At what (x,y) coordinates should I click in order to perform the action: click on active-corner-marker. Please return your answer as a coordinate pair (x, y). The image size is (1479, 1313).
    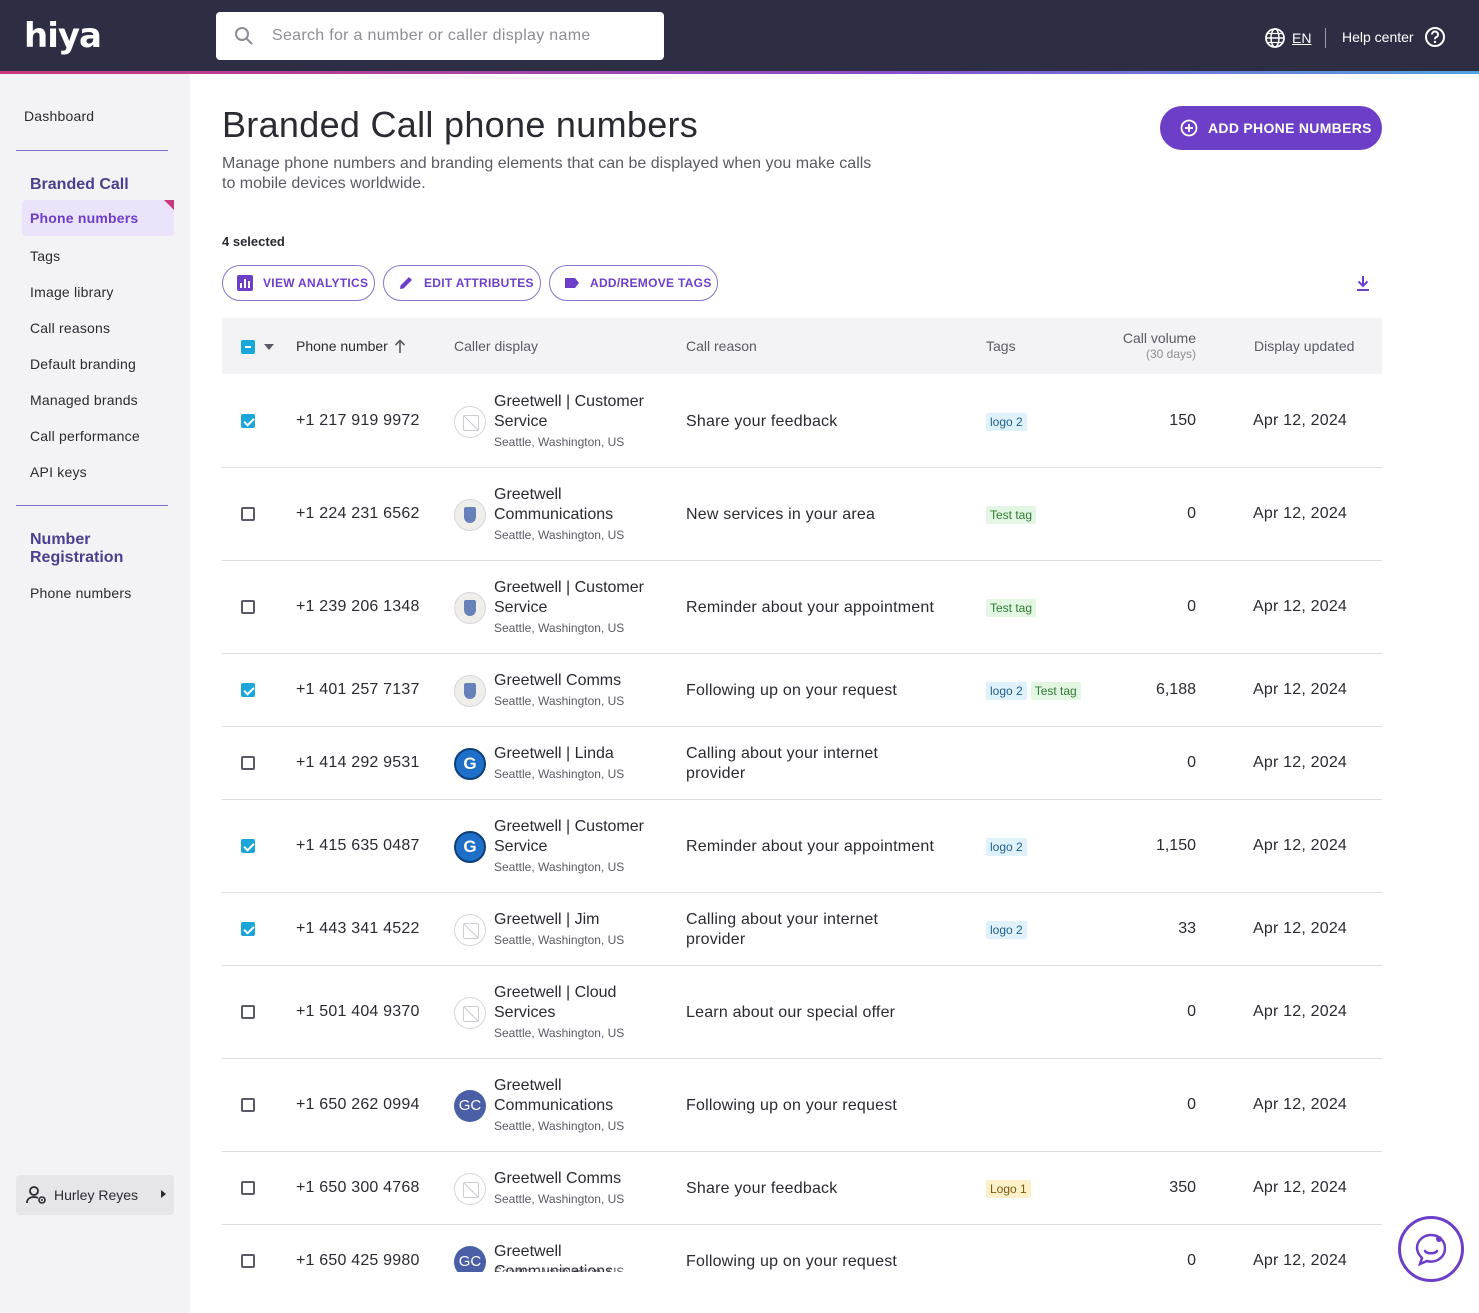
    Looking at the image, I should click on (169, 205).